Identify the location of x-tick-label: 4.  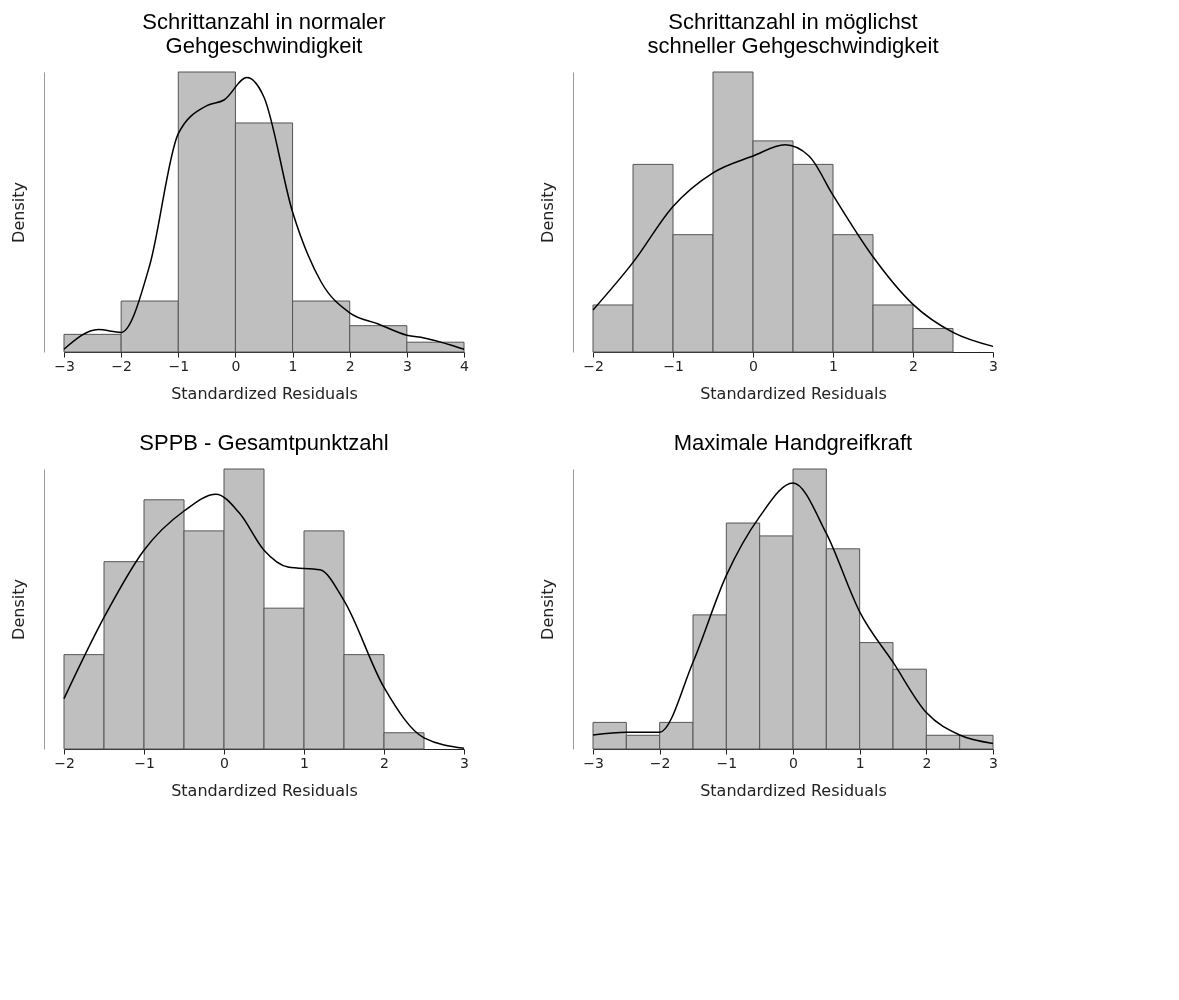
(465, 365).